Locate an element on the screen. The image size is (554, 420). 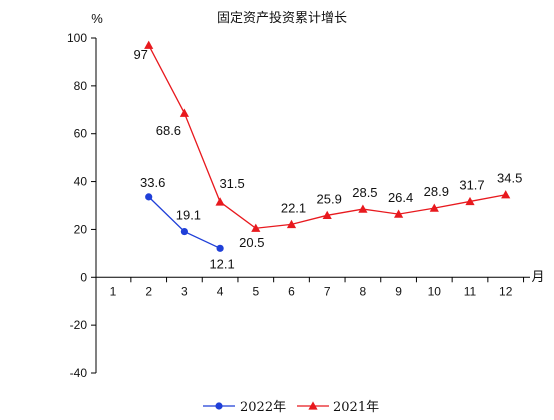
y-tick-label: 80 is located at coordinates (81, 86).